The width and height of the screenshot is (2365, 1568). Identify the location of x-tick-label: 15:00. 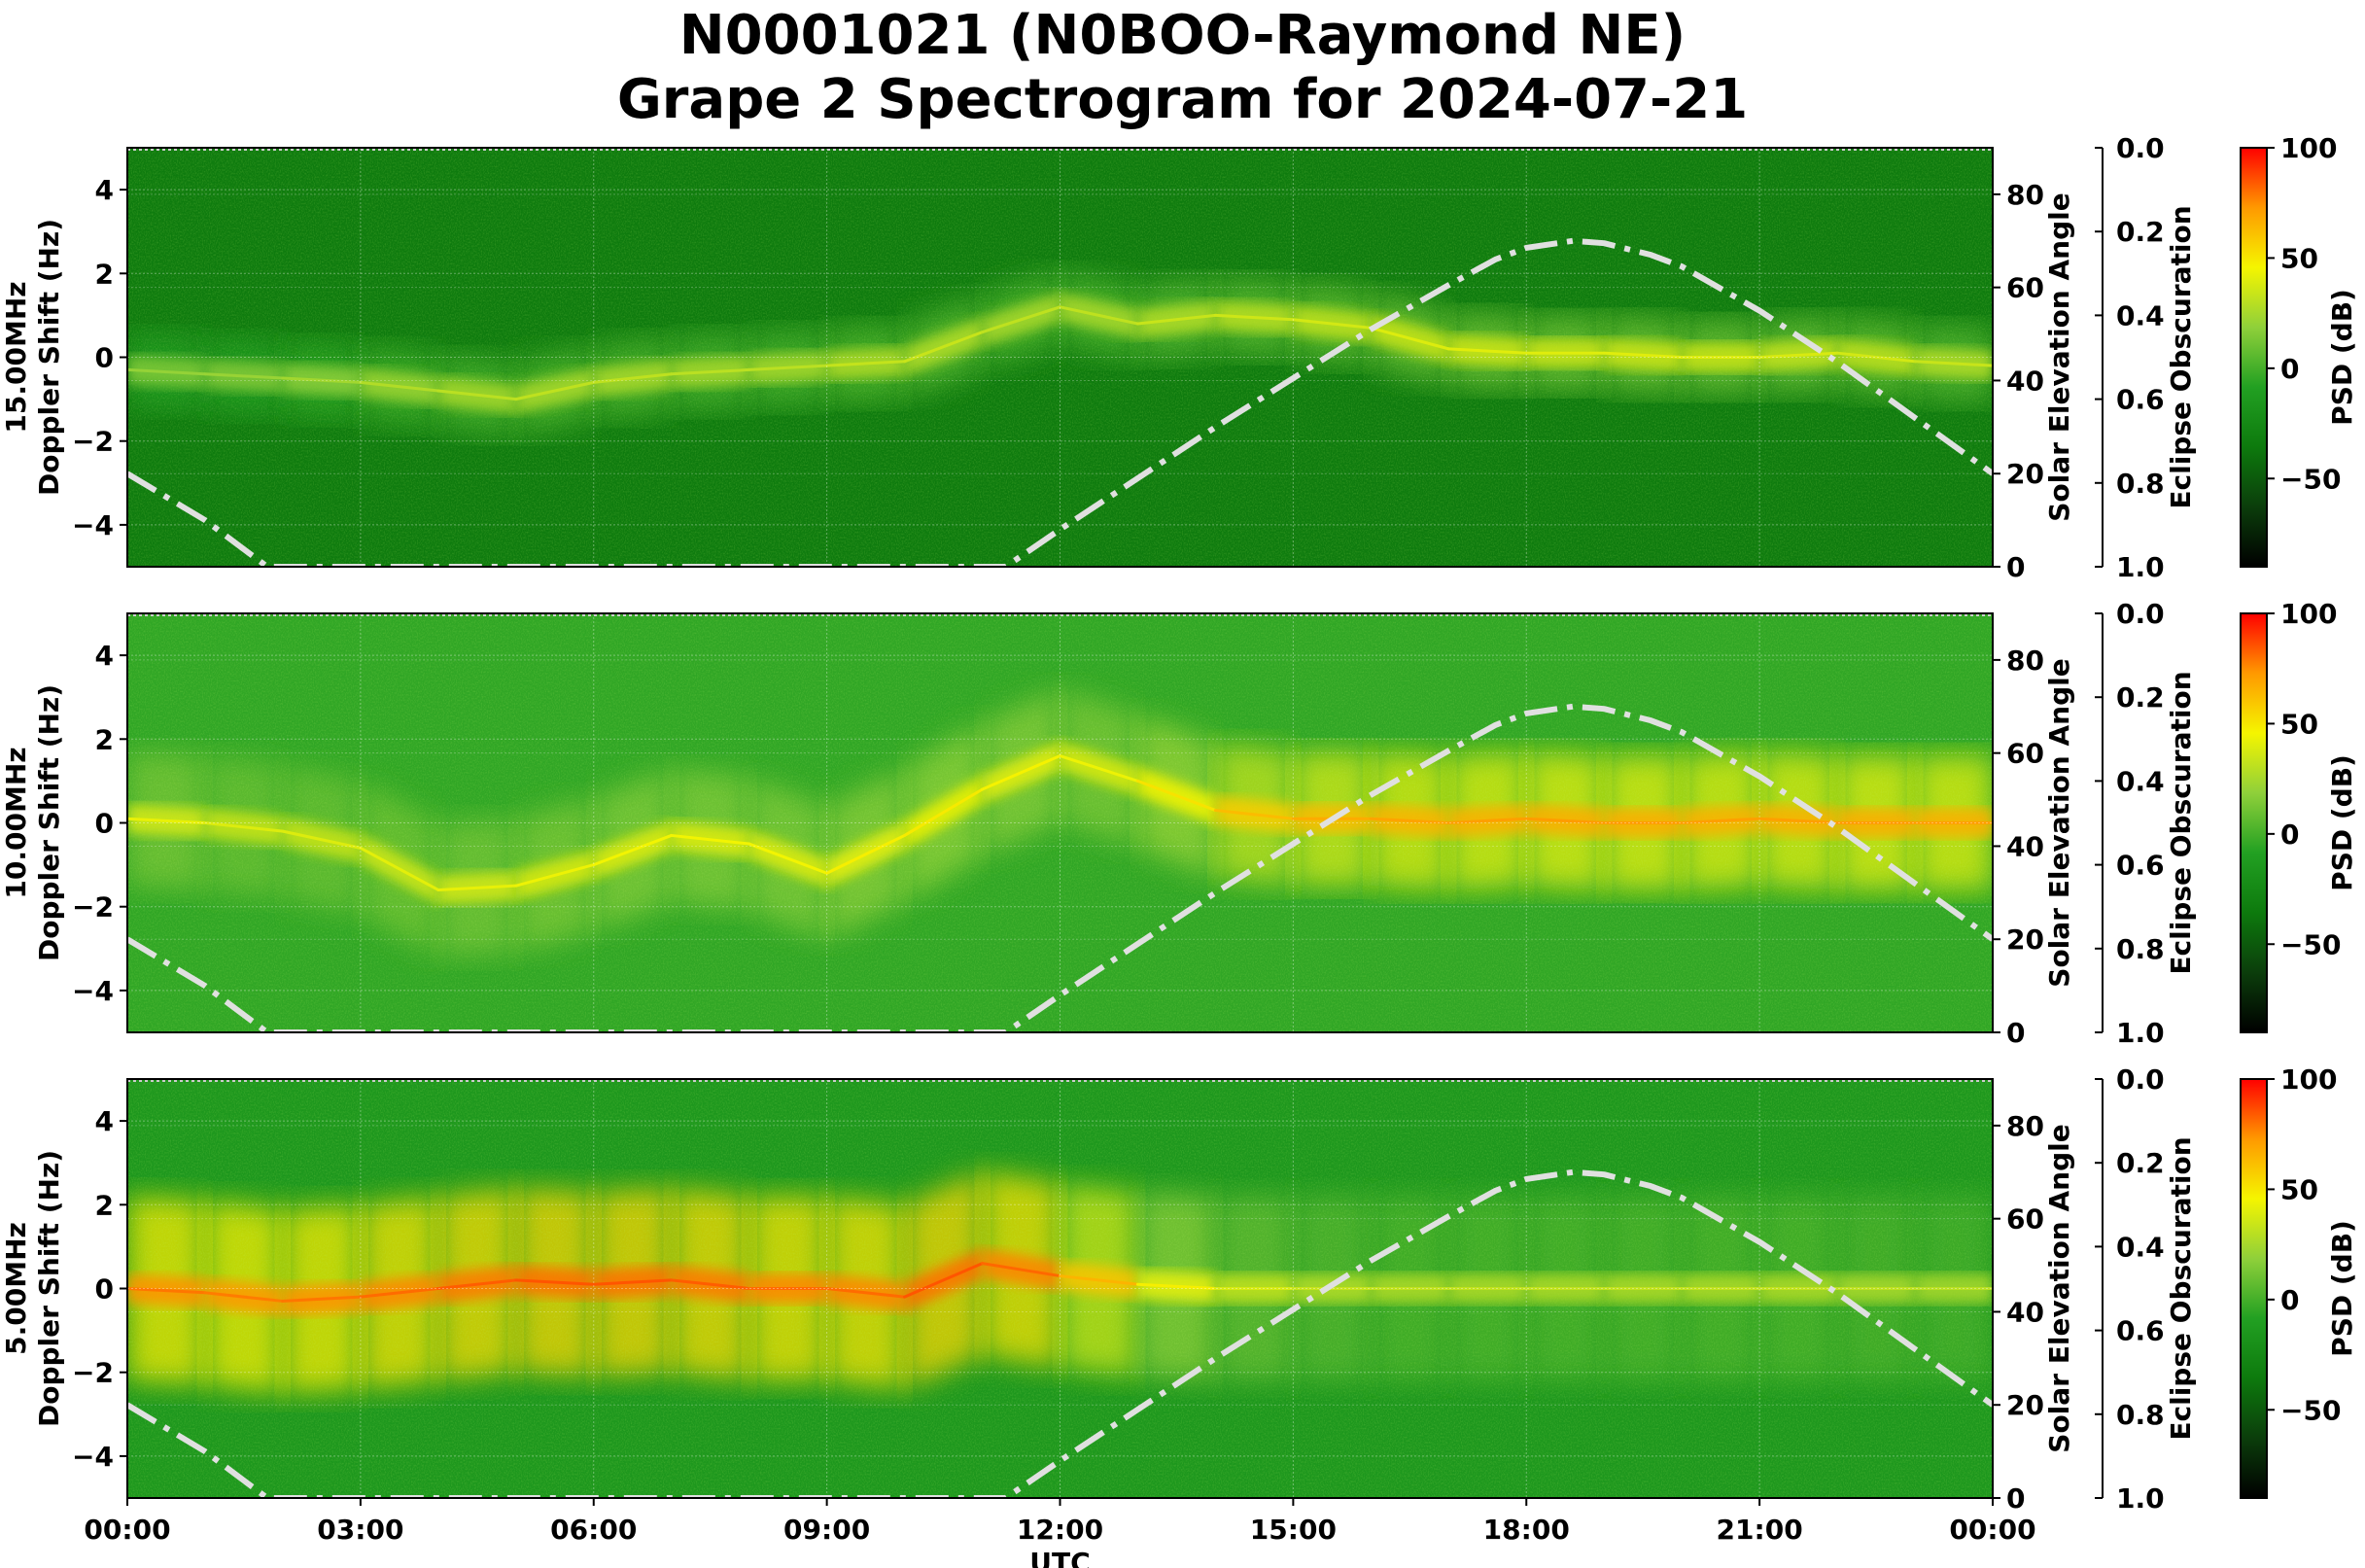
(1293, 1530).